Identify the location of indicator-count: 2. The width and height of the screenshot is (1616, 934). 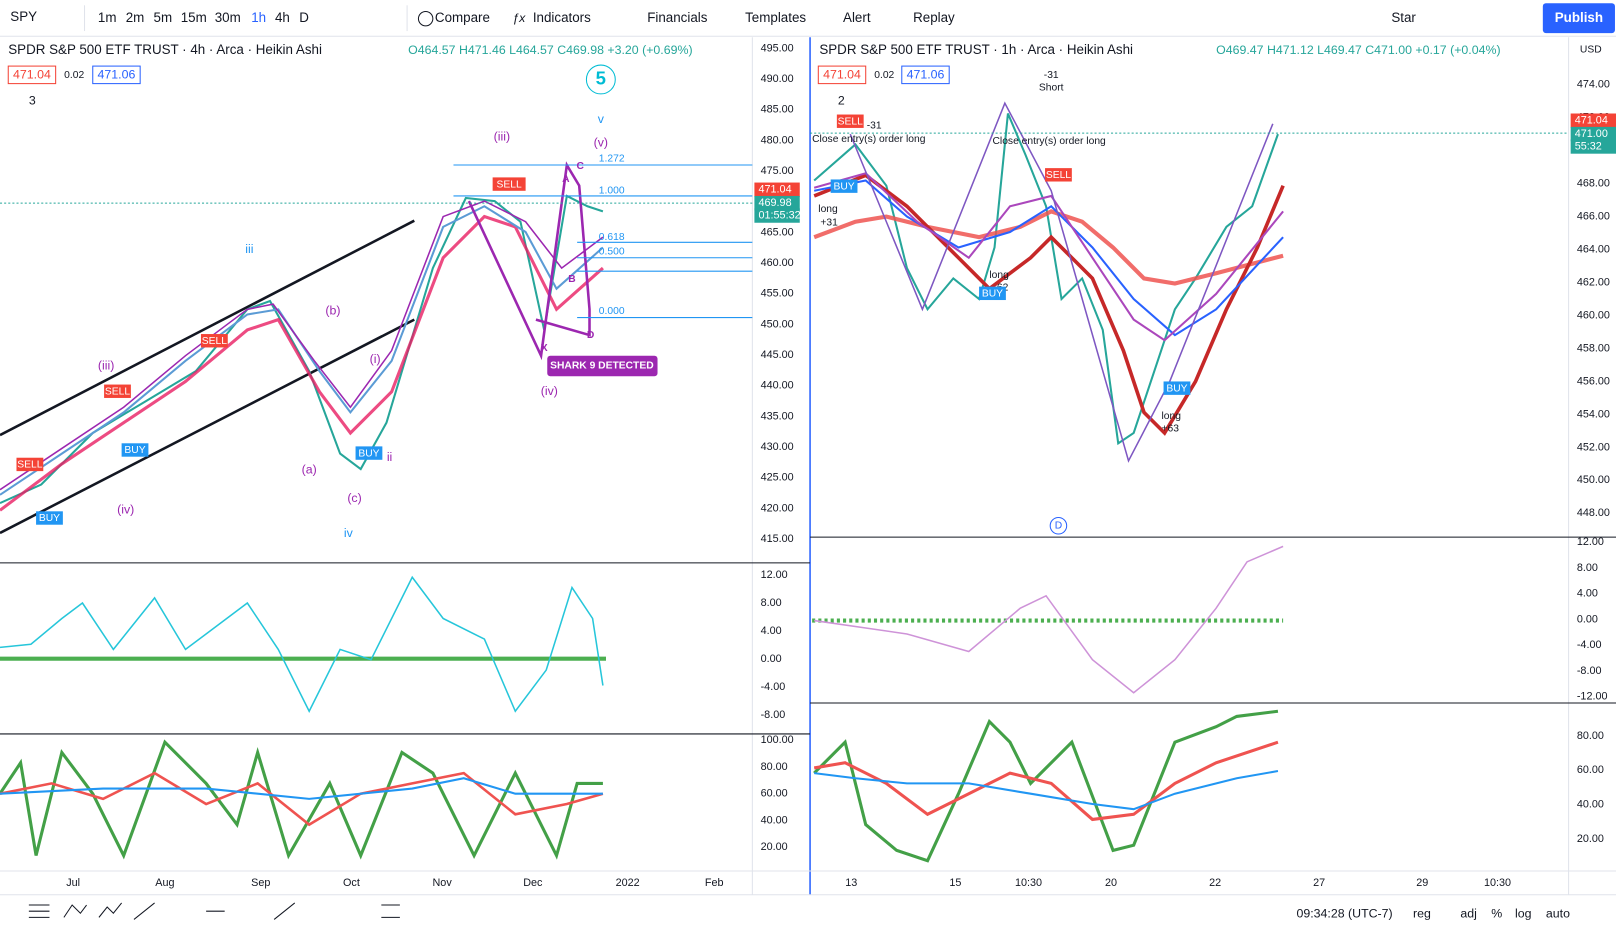
(841, 100).